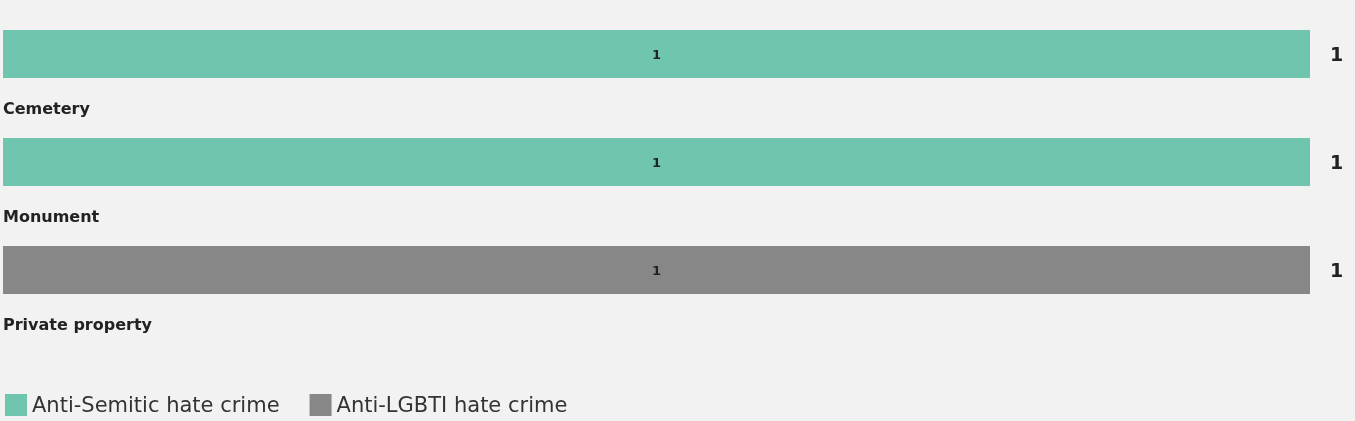  I want to click on legend-label: Anti-LGBTI hate crime, so click(452, 405).